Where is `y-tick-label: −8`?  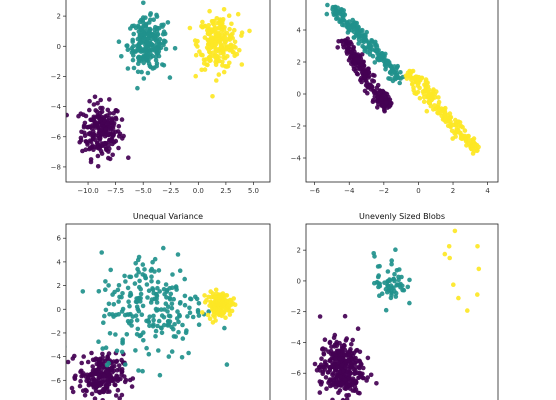 y-tick-label: −8 is located at coordinates (56, 167).